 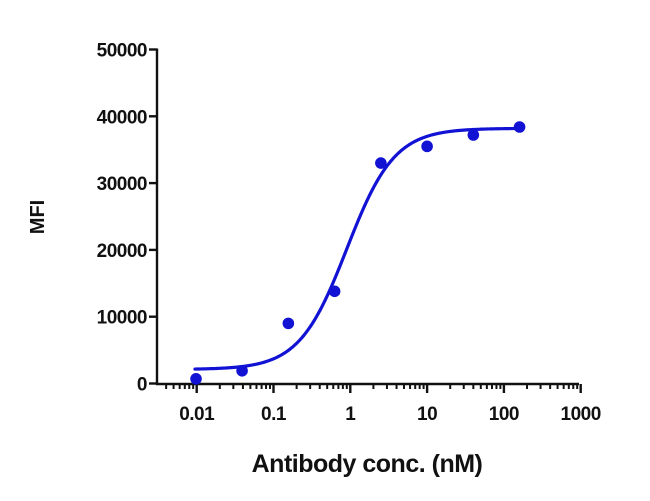 I want to click on x-tick-label: 0.1, so click(x=274, y=414).